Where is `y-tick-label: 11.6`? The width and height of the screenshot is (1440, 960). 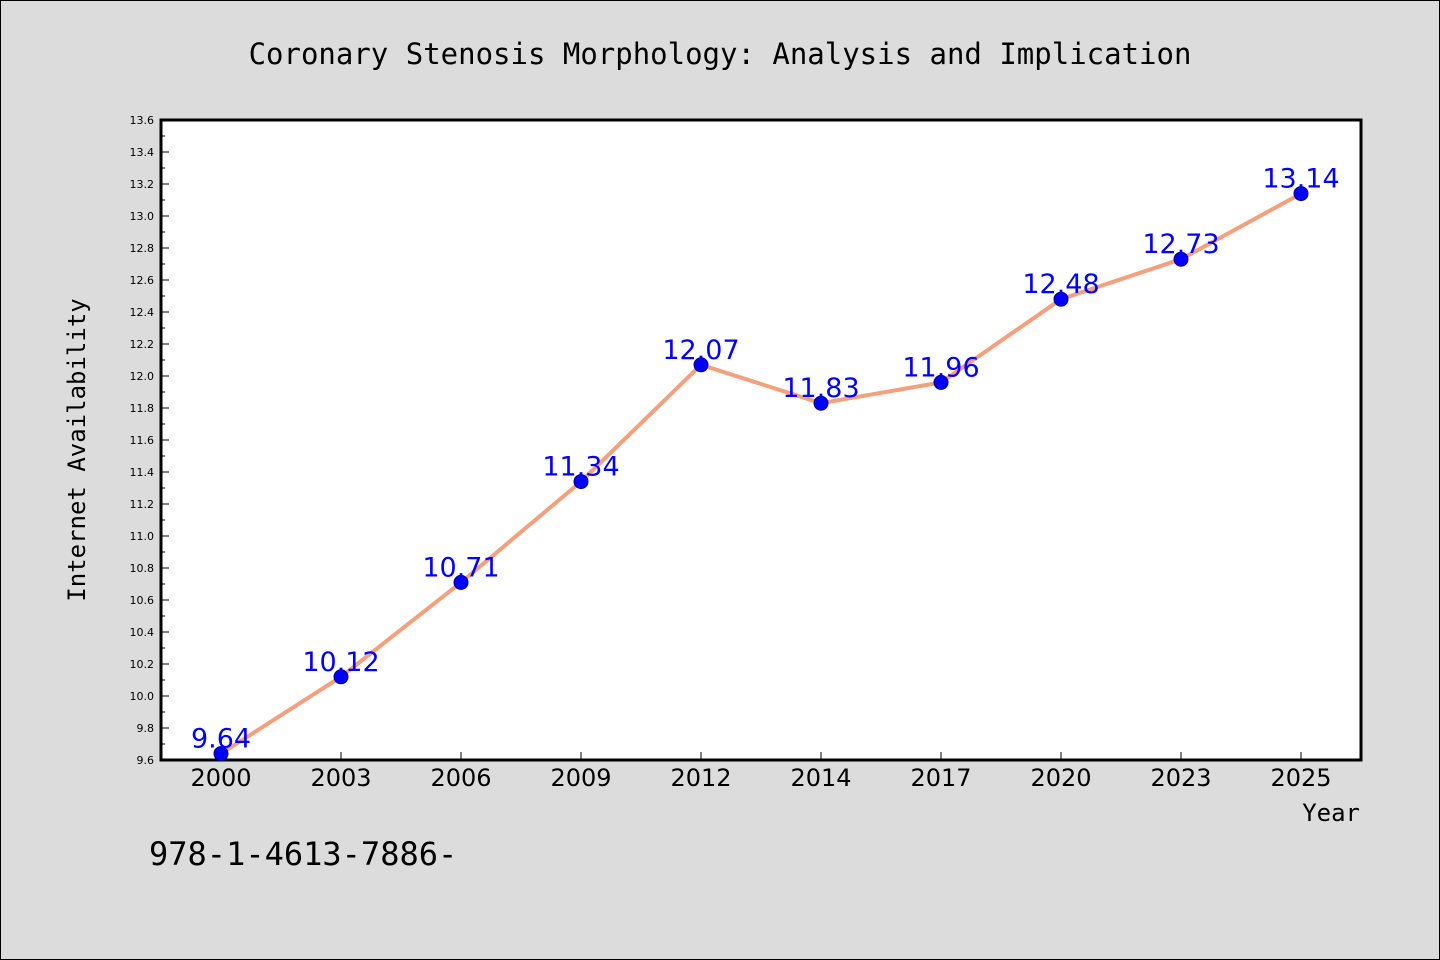
y-tick-label: 11.6 is located at coordinates (142, 440).